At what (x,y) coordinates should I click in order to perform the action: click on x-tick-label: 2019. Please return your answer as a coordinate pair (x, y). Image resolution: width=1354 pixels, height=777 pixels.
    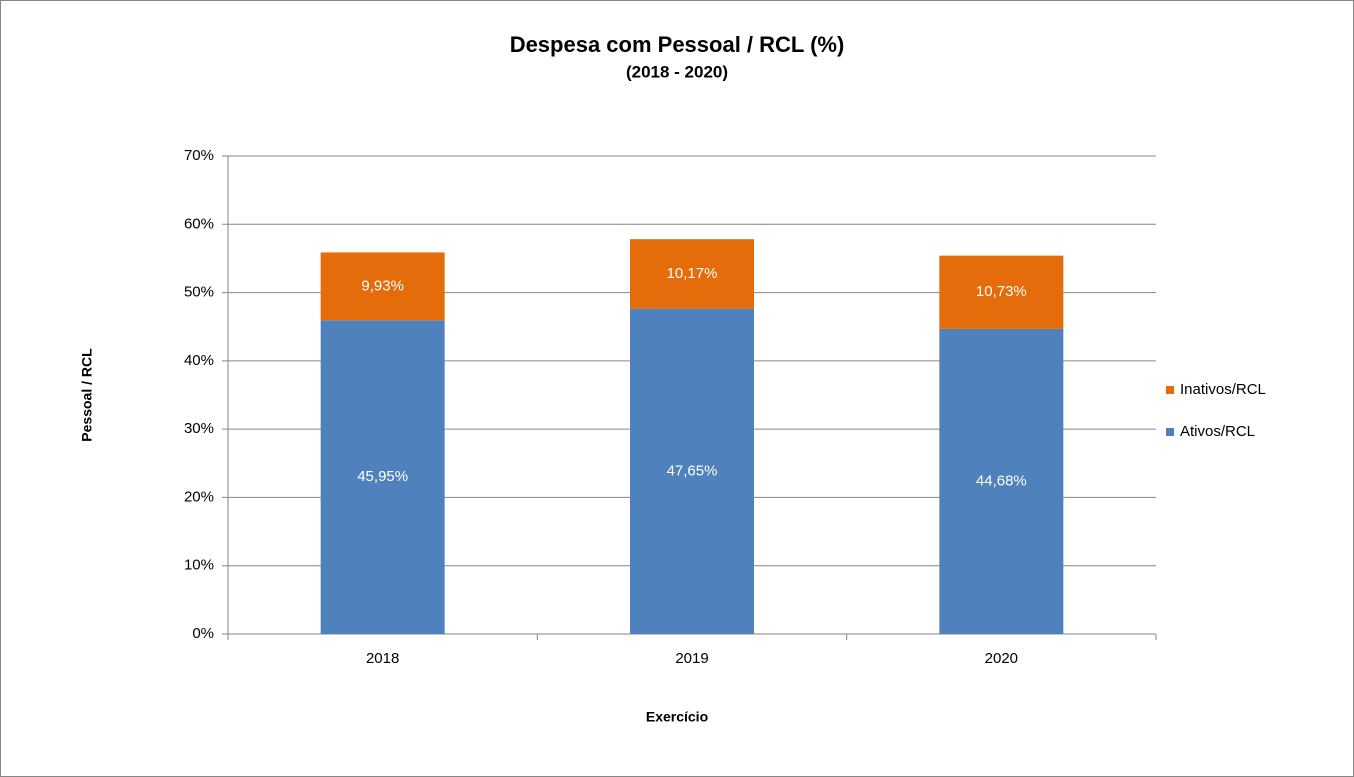
    Looking at the image, I should click on (691, 658).